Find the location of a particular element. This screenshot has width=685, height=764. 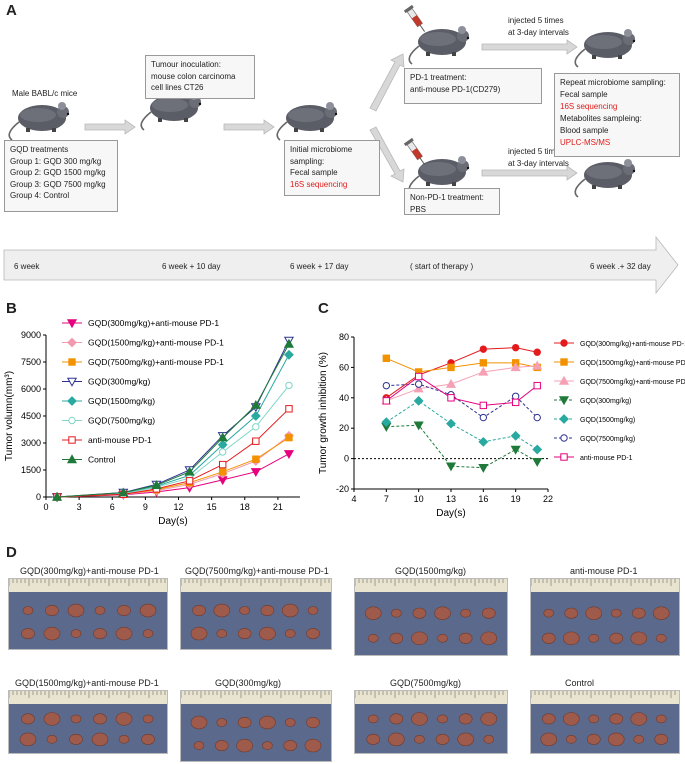

x-tick-label: 7 is located at coordinates (386, 499).